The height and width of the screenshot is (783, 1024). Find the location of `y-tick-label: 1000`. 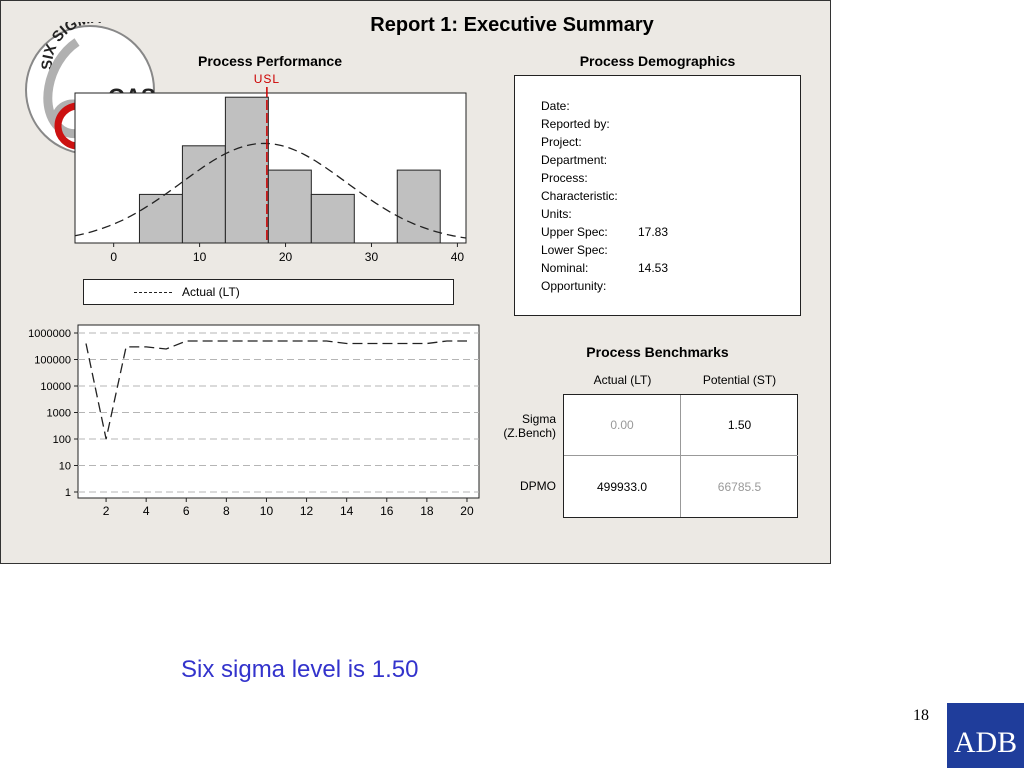

y-tick-label: 1000 is located at coordinates (59, 414).